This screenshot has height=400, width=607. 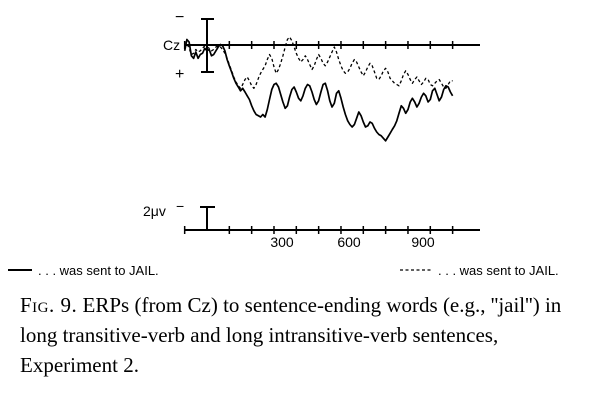 What do you see at coordinates (49, 305) in the screenshot?
I see `caption-label: Fig. 9.` at bounding box center [49, 305].